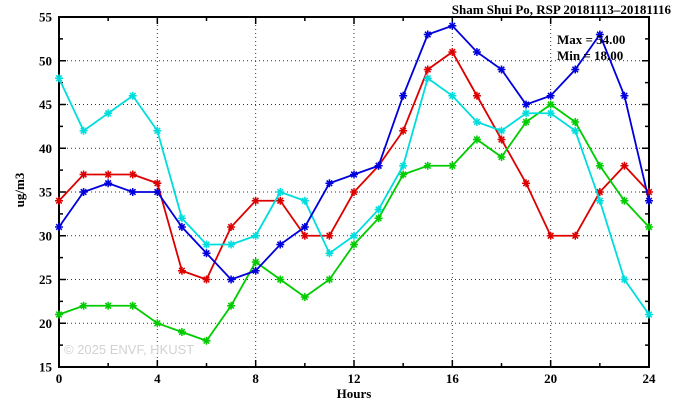 This screenshot has width=674, height=409. I want to click on y-tick-label: 45, so click(46, 104).